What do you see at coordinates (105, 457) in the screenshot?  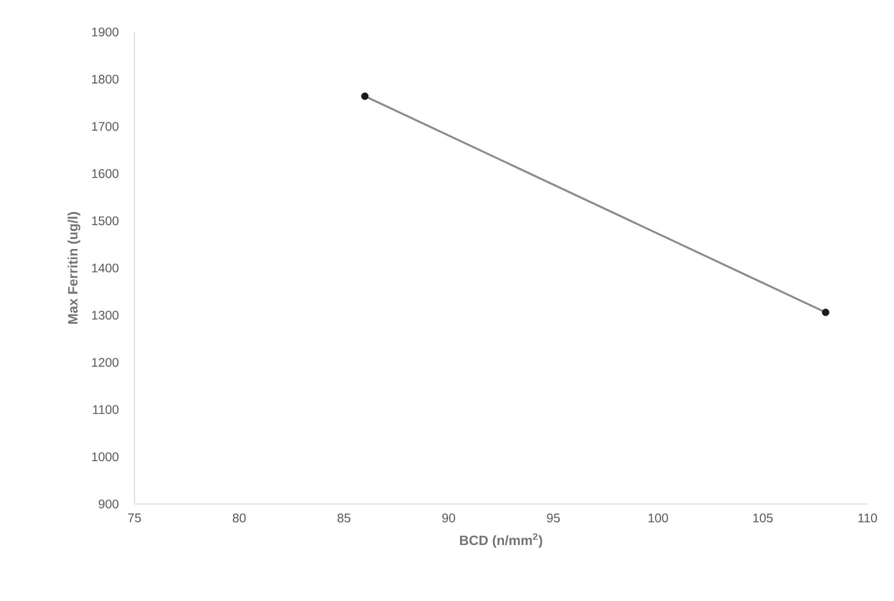 I see `y-tick-label: 1000` at bounding box center [105, 457].